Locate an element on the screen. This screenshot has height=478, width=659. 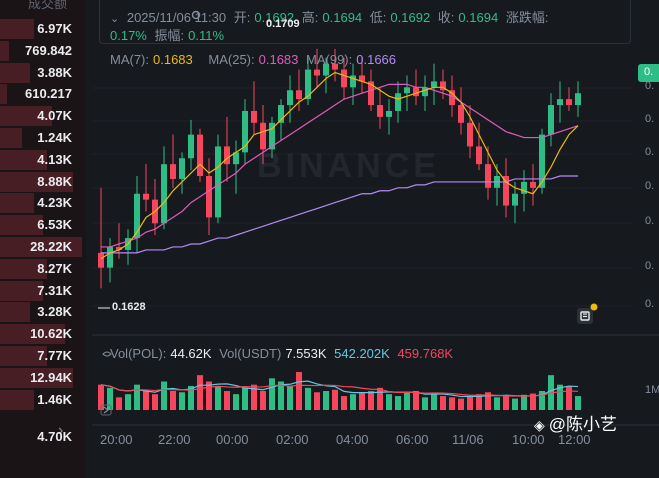
drawing-tool-icon is located at coordinates (587, 315).